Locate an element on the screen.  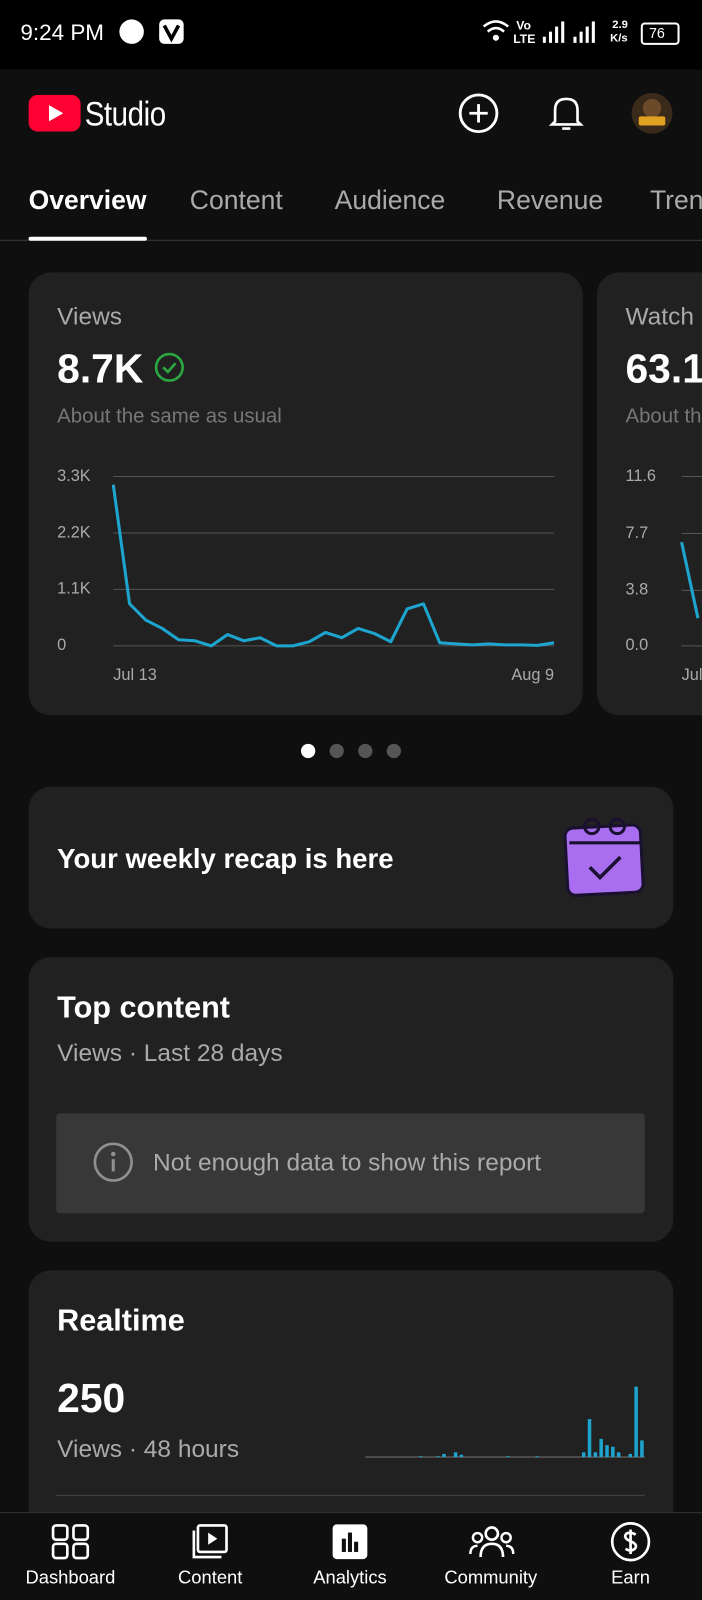
battery is located at coordinates (660, 33).